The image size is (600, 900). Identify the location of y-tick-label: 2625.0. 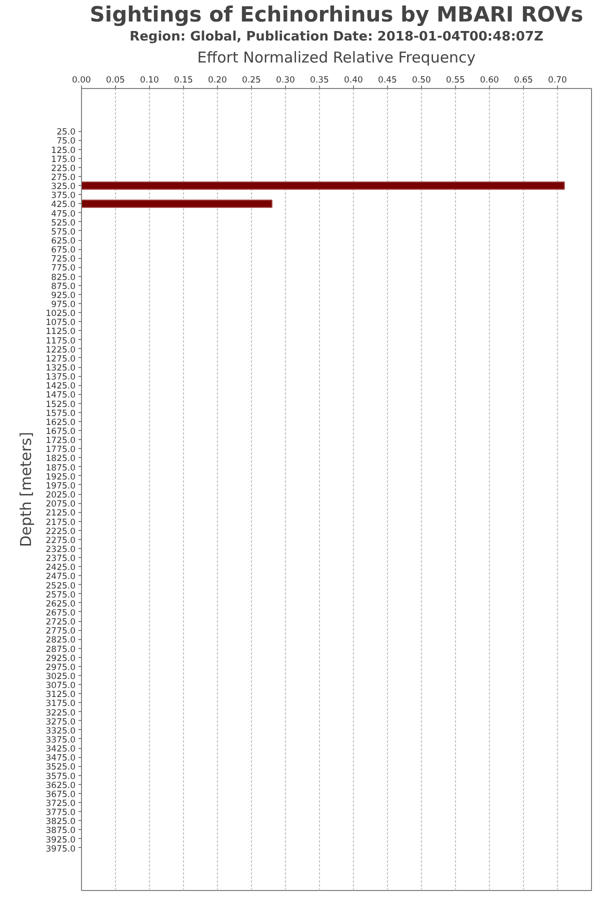
(61, 604).